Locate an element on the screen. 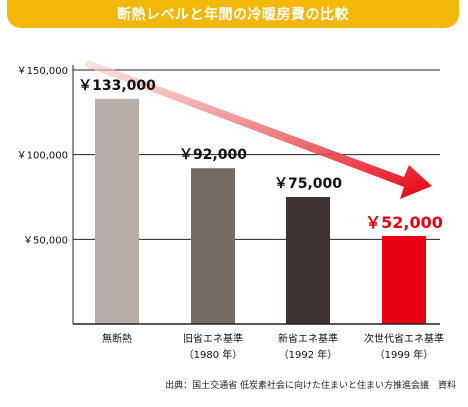  value-label: ￥52,000 is located at coordinates (404, 222).